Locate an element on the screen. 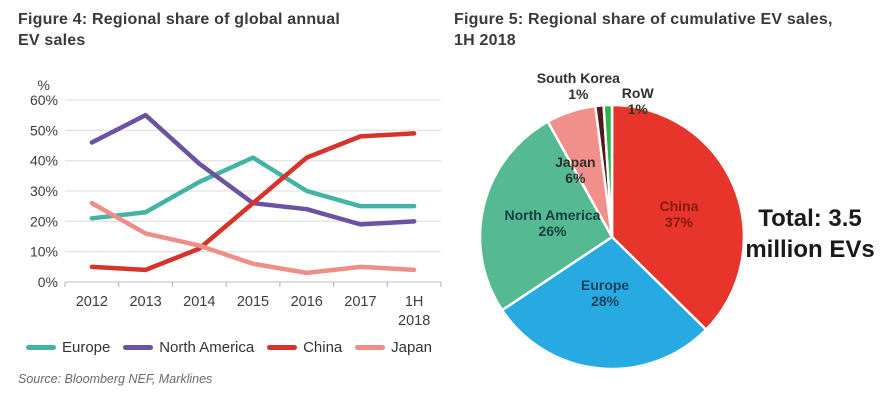 This screenshot has width=888, height=403. legend-item-europe: Europe is located at coordinates (68, 347).